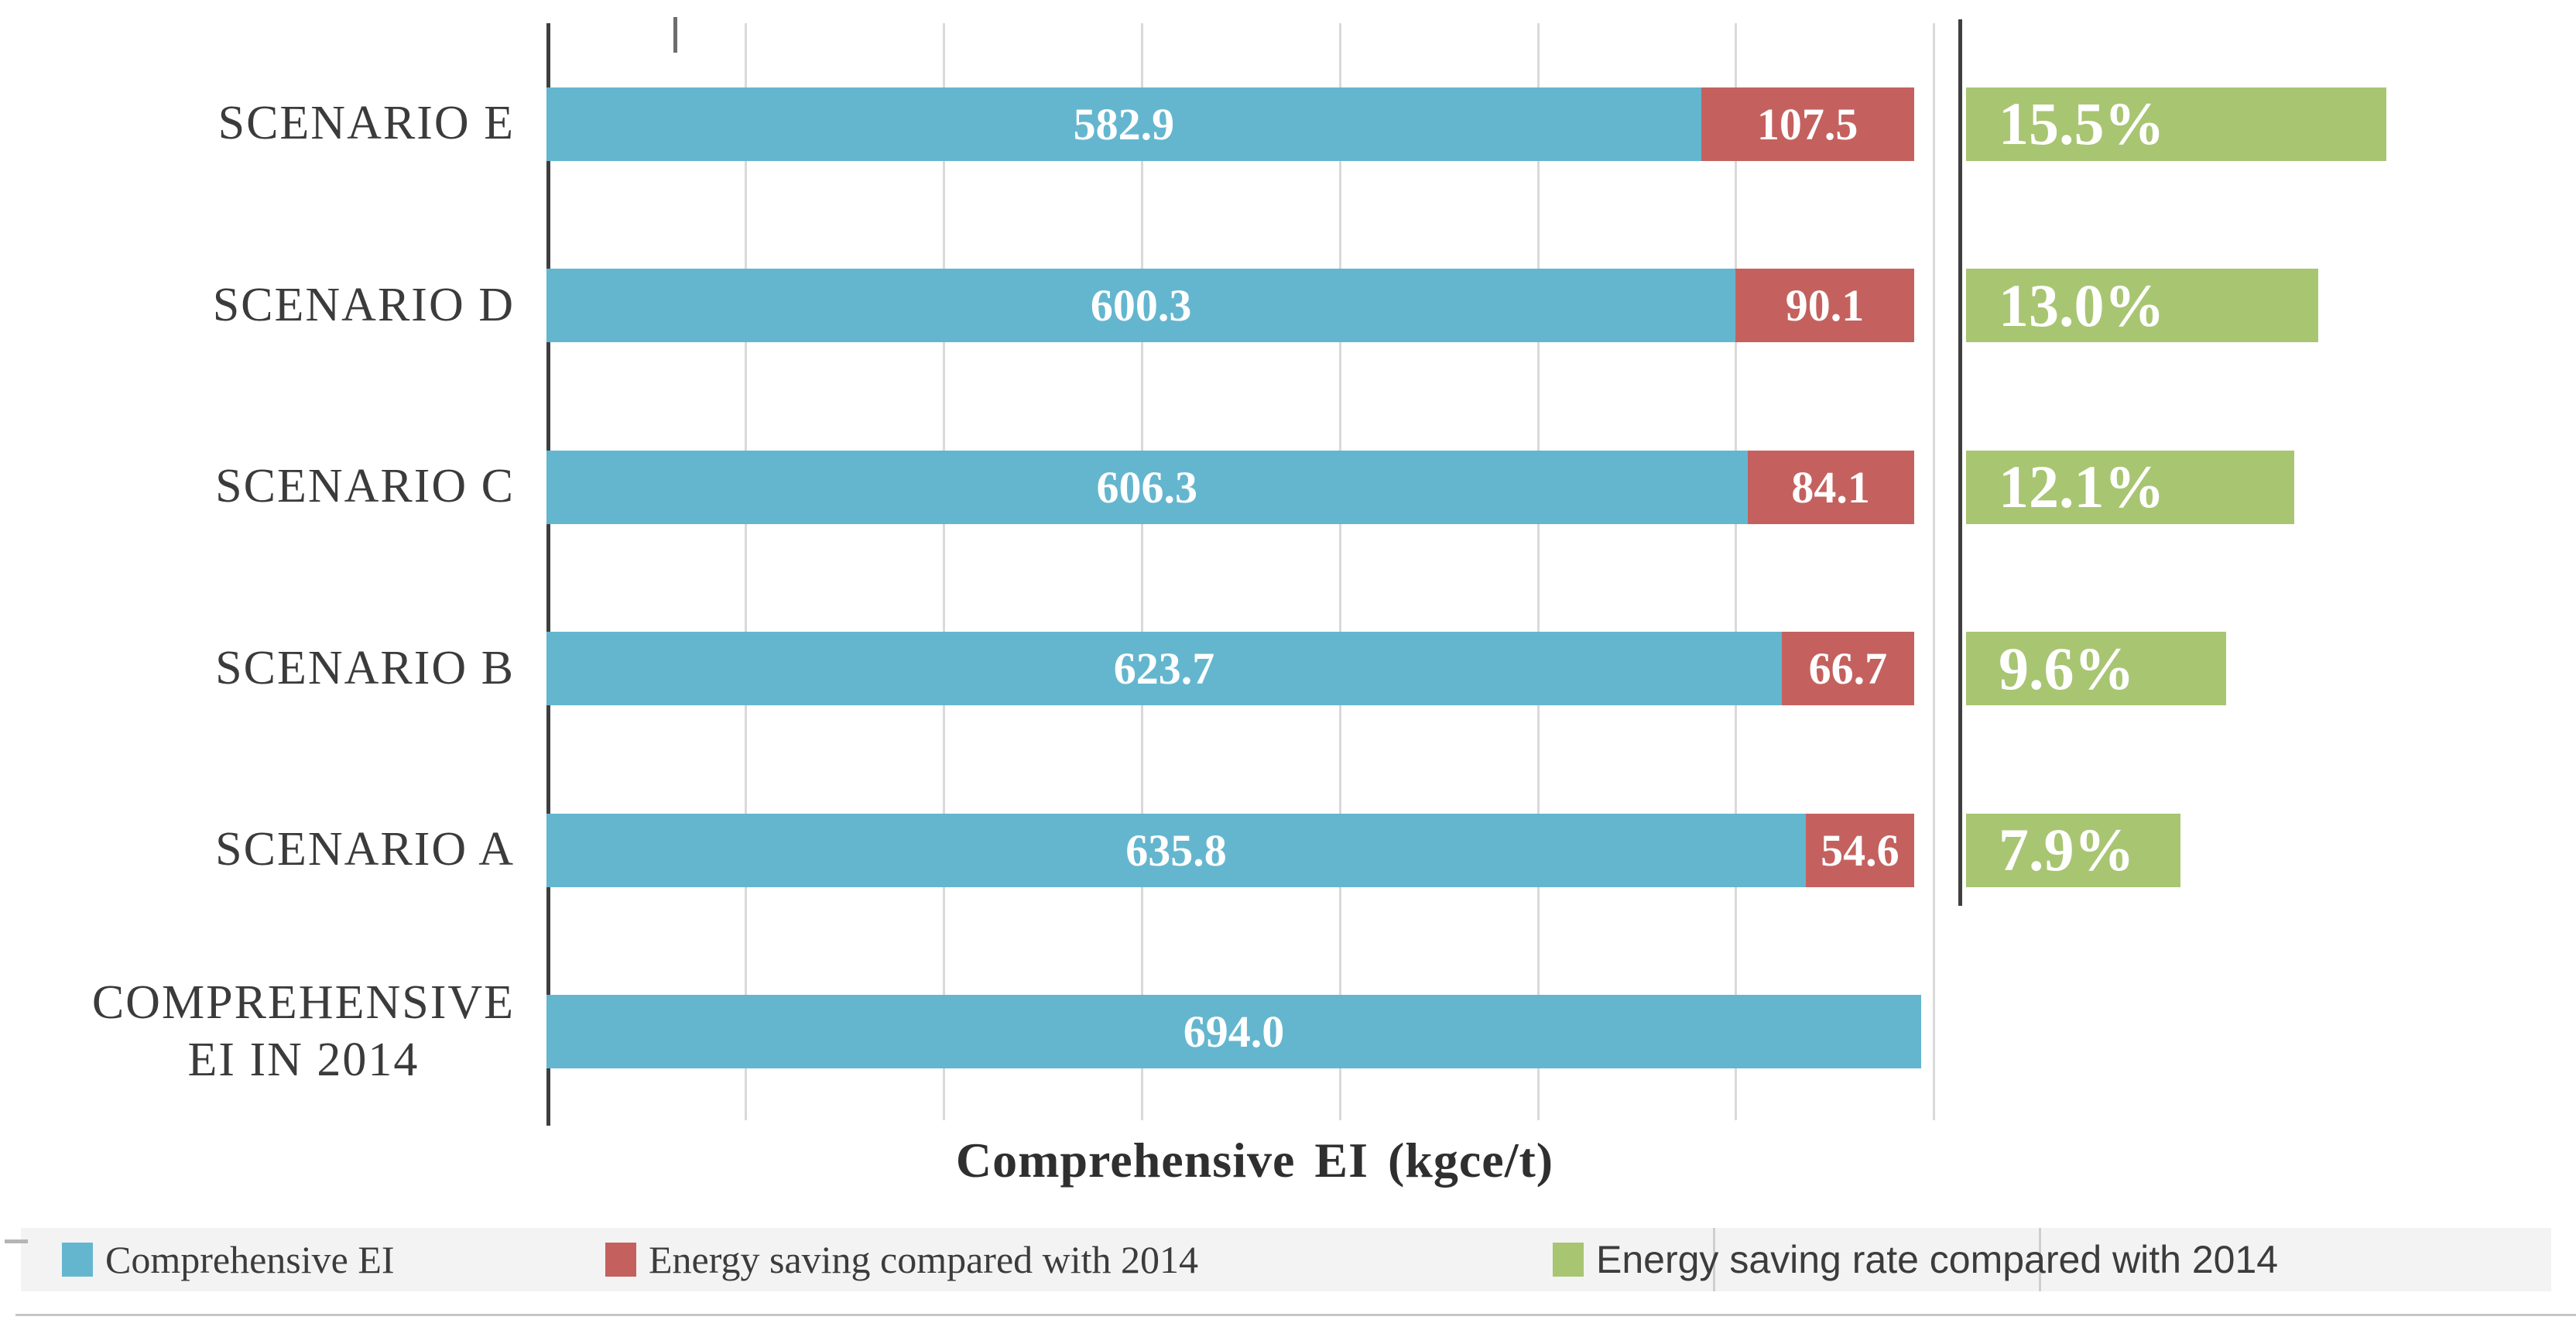 The width and height of the screenshot is (2576, 1344). I want to click on bar-value-label: 623.7, so click(1164, 668).